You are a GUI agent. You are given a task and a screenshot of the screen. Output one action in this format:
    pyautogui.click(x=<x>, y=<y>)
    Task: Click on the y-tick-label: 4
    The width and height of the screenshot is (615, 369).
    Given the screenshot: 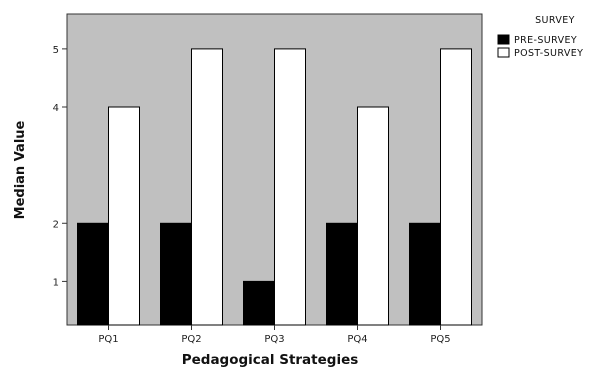 What is the action you would take?
    pyautogui.click(x=56, y=108)
    